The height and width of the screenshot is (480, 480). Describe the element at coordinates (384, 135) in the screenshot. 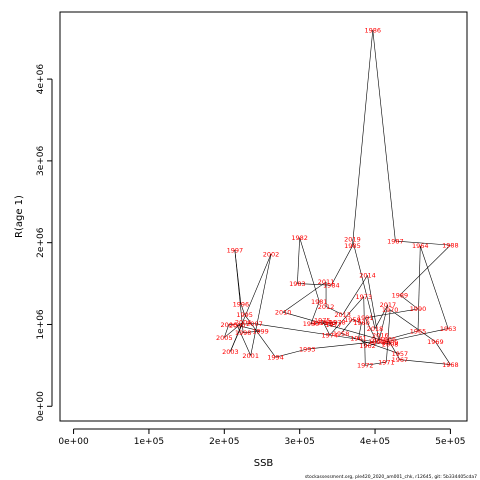

I see `segment-1986-1987` at that location.